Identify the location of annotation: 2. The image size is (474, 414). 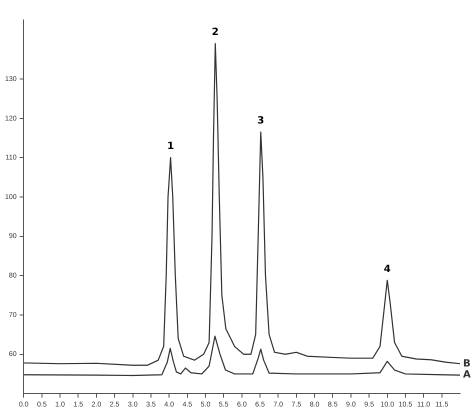
(215, 32).